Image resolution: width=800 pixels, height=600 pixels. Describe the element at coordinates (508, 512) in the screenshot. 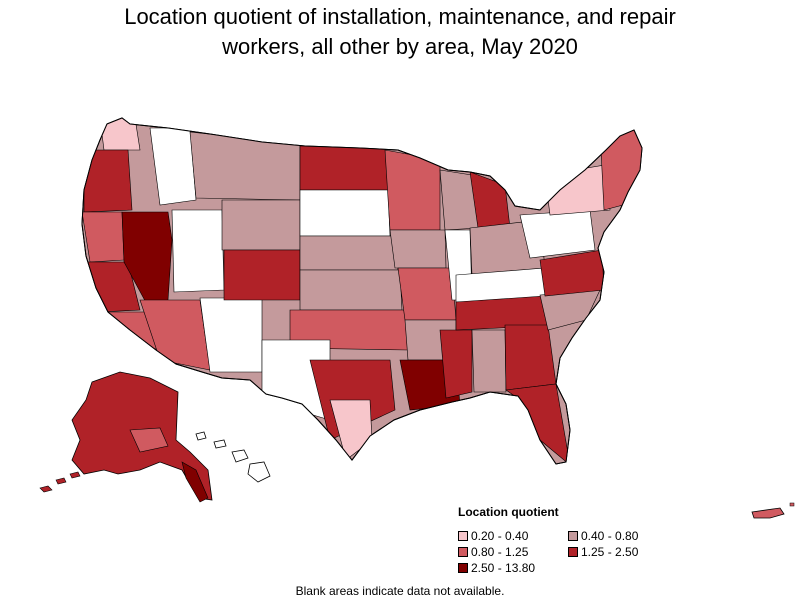

I see `legend-title: Location quotient` at that location.